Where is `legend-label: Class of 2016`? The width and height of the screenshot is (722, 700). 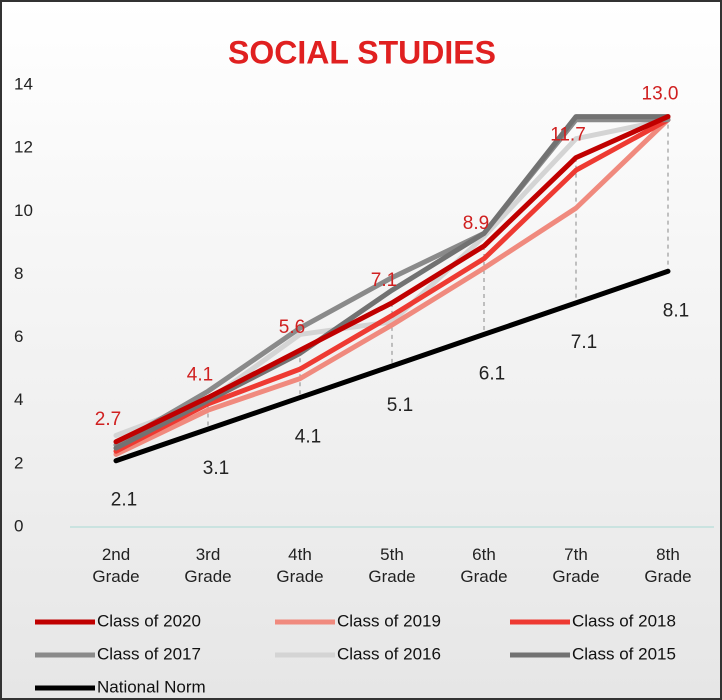
legend-label: Class of 2016 is located at coordinates (389, 653).